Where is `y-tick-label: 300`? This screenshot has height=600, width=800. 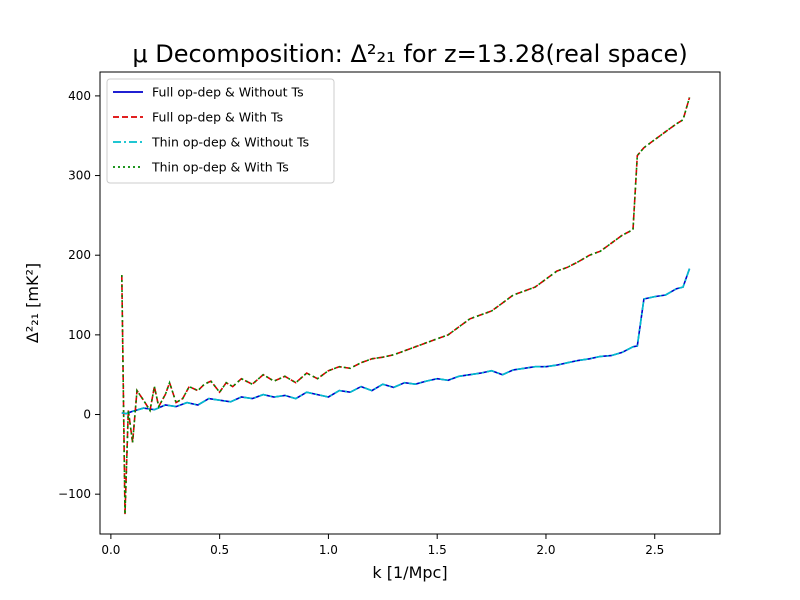
y-tick-label: 300 is located at coordinates (79, 176).